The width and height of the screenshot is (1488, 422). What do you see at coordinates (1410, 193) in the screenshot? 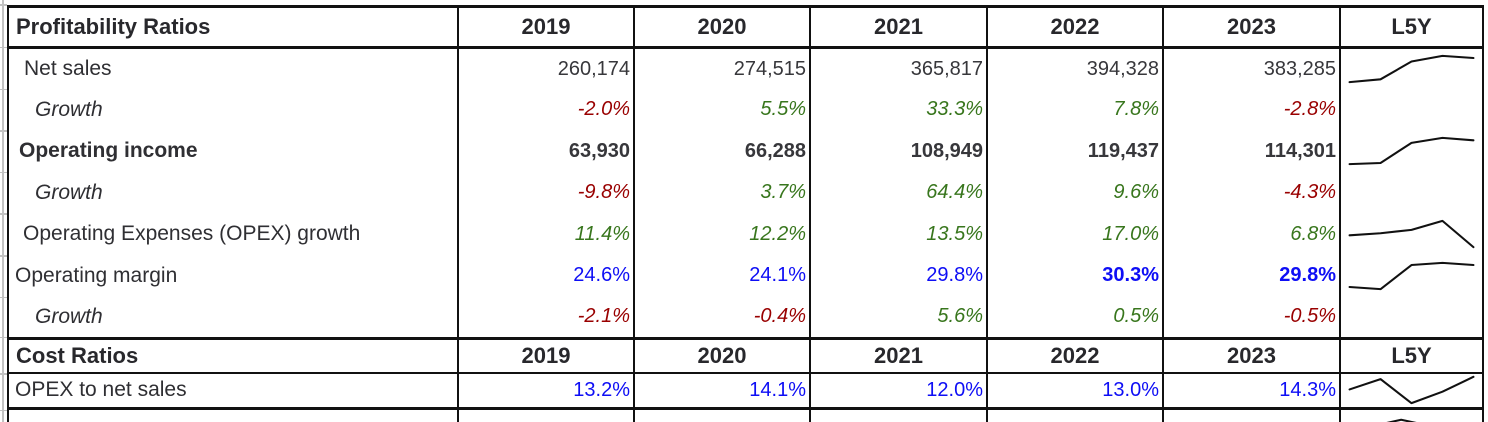
I see `cell-operating-income-growth-l5y` at bounding box center [1410, 193].